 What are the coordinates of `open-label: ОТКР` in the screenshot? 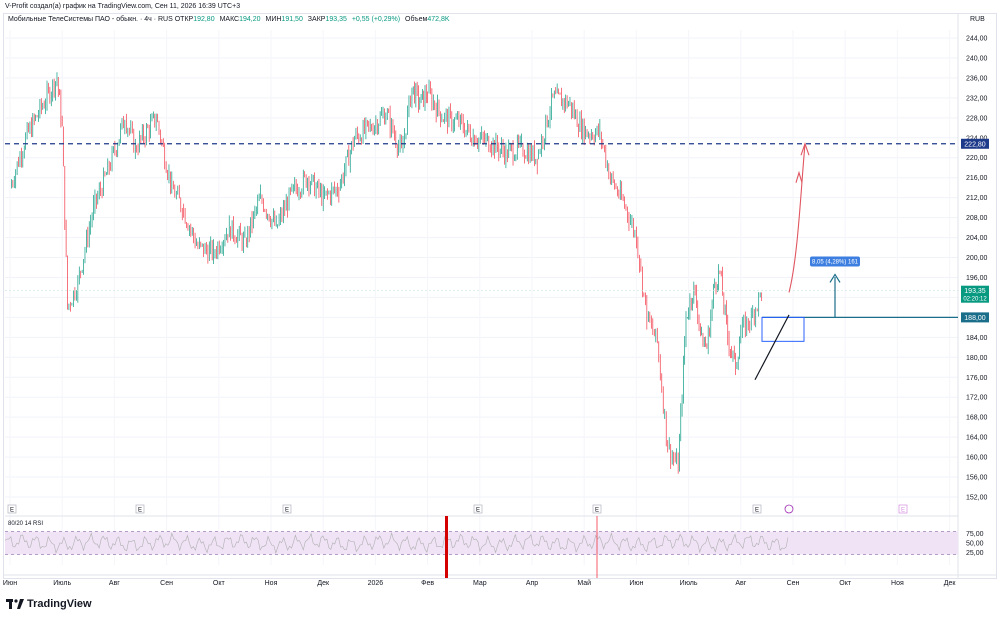 It's located at (184, 19).